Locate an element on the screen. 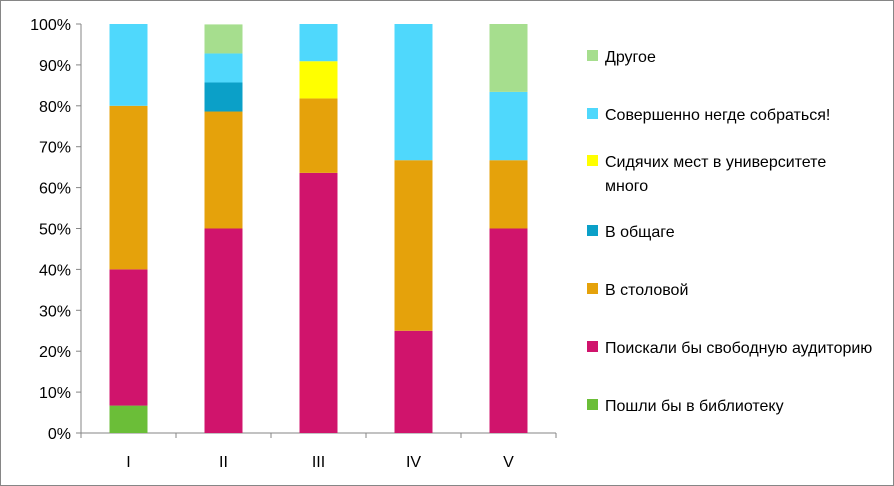 The width and height of the screenshot is (894, 486). legend-label: Пошли бы в библиотеку is located at coordinates (694, 406).